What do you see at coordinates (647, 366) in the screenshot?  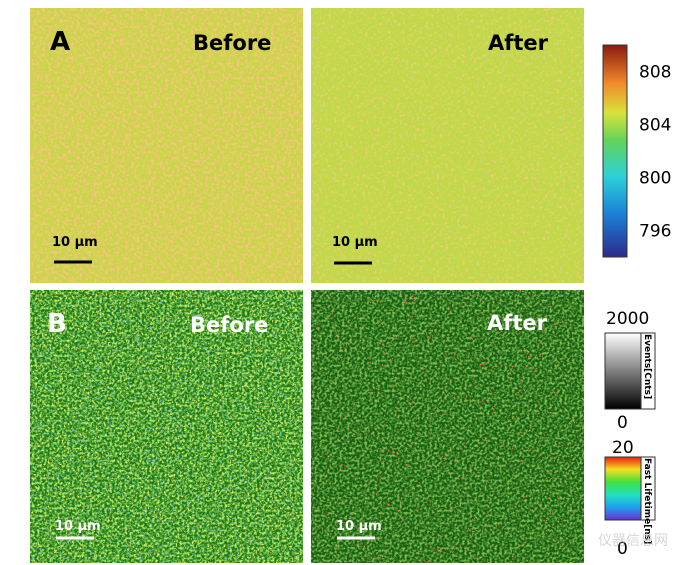 I see `colorbar-title: Events[Cnts]` at bounding box center [647, 366].